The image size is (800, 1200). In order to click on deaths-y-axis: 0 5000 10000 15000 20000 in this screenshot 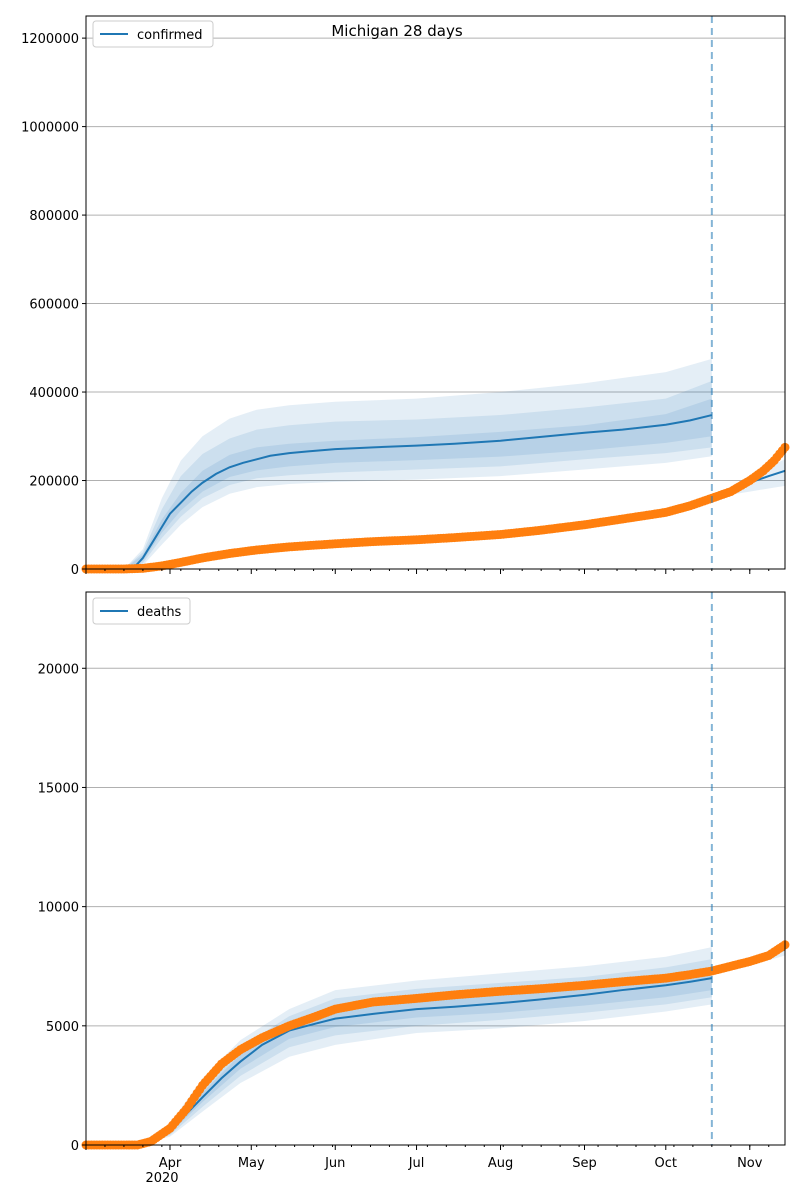, I will do `click(62, 908)`.